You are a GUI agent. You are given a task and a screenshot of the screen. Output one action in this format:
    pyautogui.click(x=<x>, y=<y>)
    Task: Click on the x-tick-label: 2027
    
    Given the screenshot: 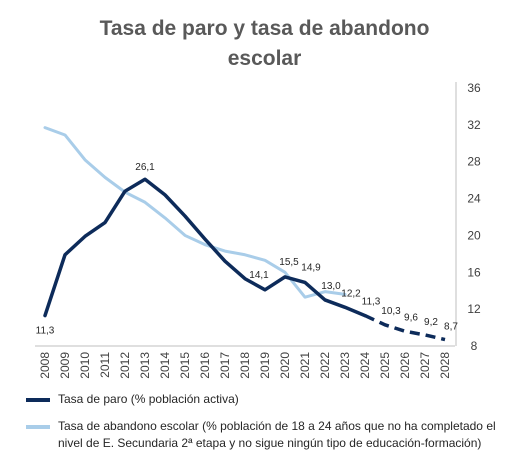 What is the action you would take?
    pyautogui.click(x=425, y=365)
    